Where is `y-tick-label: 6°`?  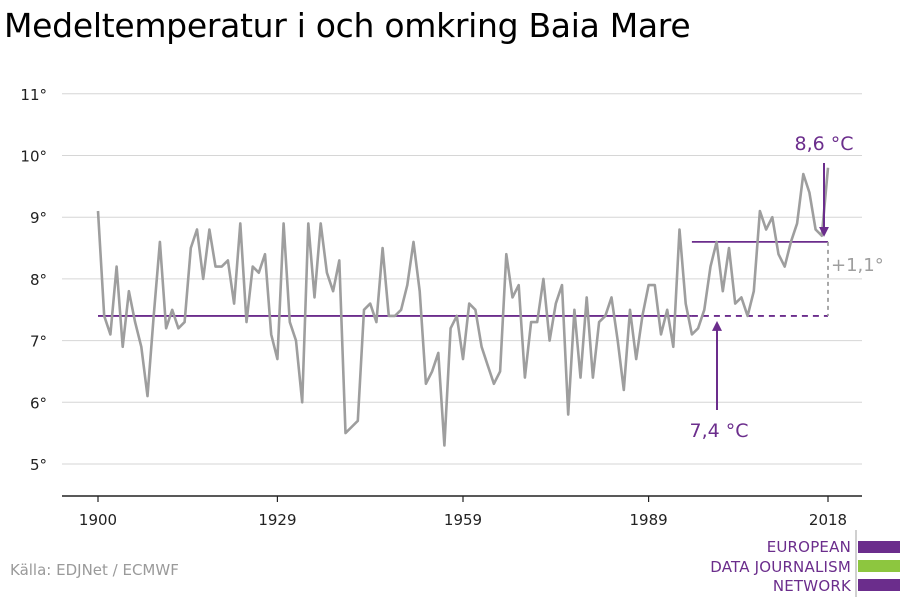 y-tick-label: 6° is located at coordinates (38, 403).